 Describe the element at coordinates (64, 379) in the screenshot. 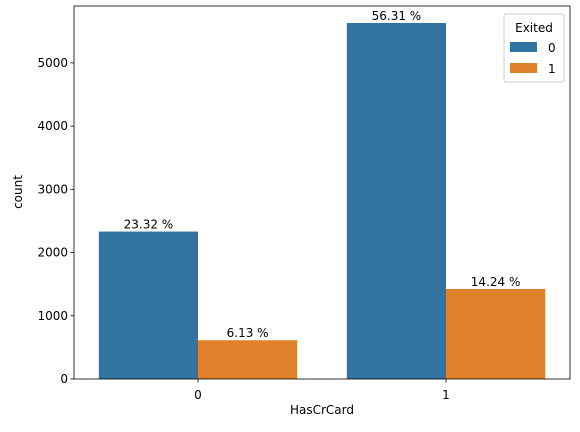

I see `y-tick-label-0: 0` at that location.